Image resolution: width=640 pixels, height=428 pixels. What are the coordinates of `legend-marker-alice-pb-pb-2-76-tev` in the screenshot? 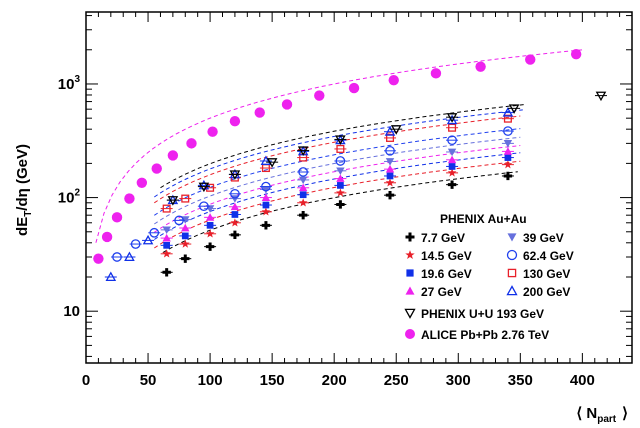 It's located at (410, 334).